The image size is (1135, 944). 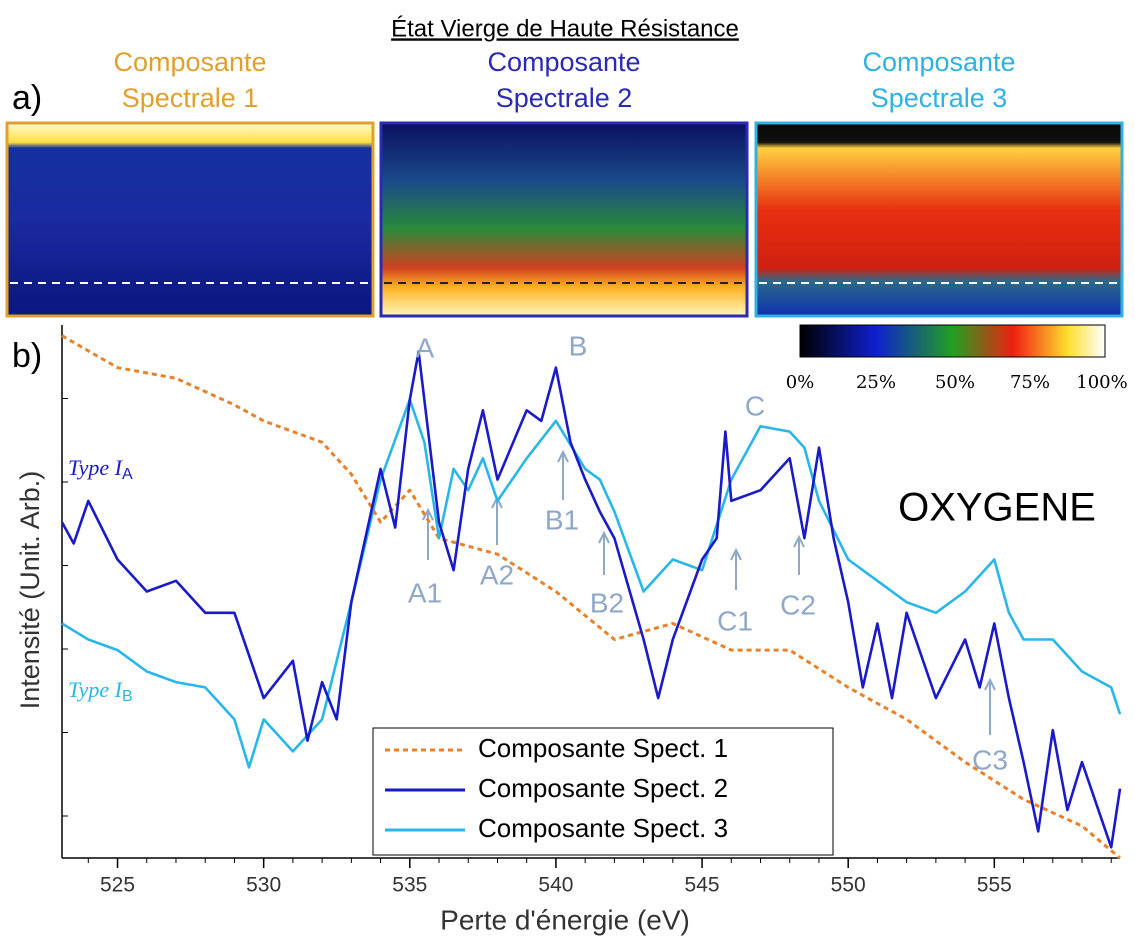 What do you see at coordinates (735, 620) in the screenshot?
I see `peak-label: C1` at bounding box center [735, 620].